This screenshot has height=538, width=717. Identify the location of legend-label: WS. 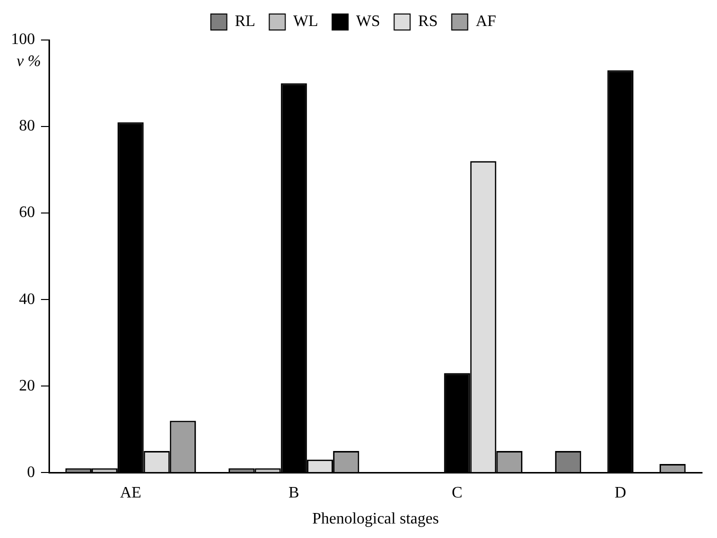
(368, 21).